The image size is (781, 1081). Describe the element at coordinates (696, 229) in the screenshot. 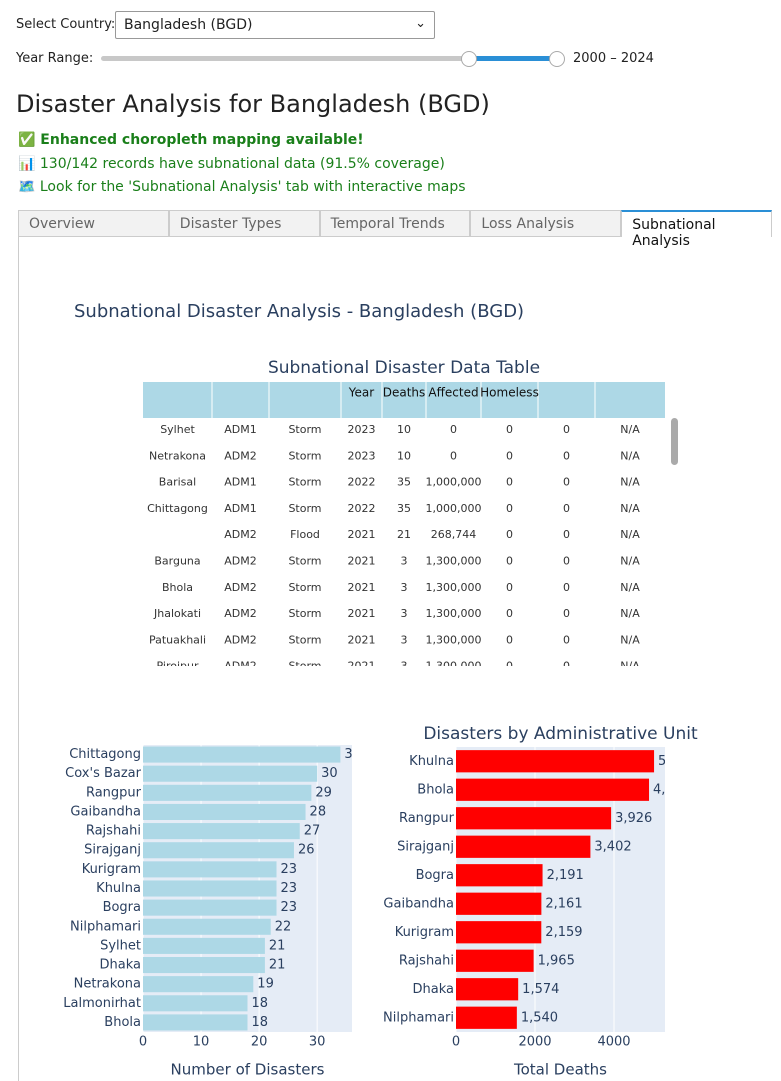

I see `tab: Subnational Analysis` at that location.